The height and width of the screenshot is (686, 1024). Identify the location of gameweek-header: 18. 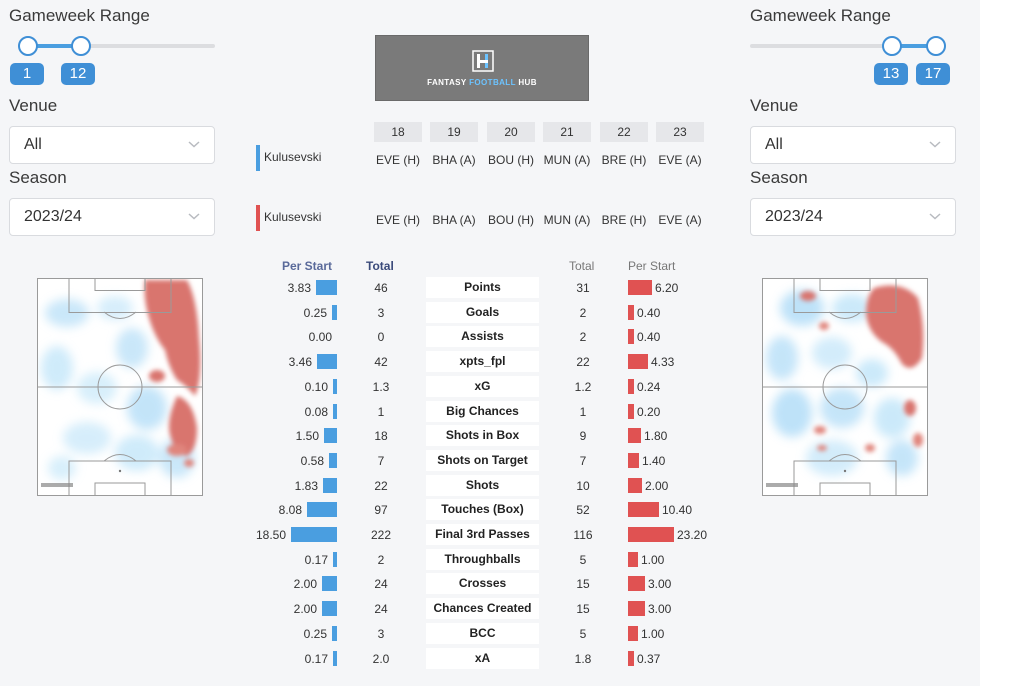
(398, 132).